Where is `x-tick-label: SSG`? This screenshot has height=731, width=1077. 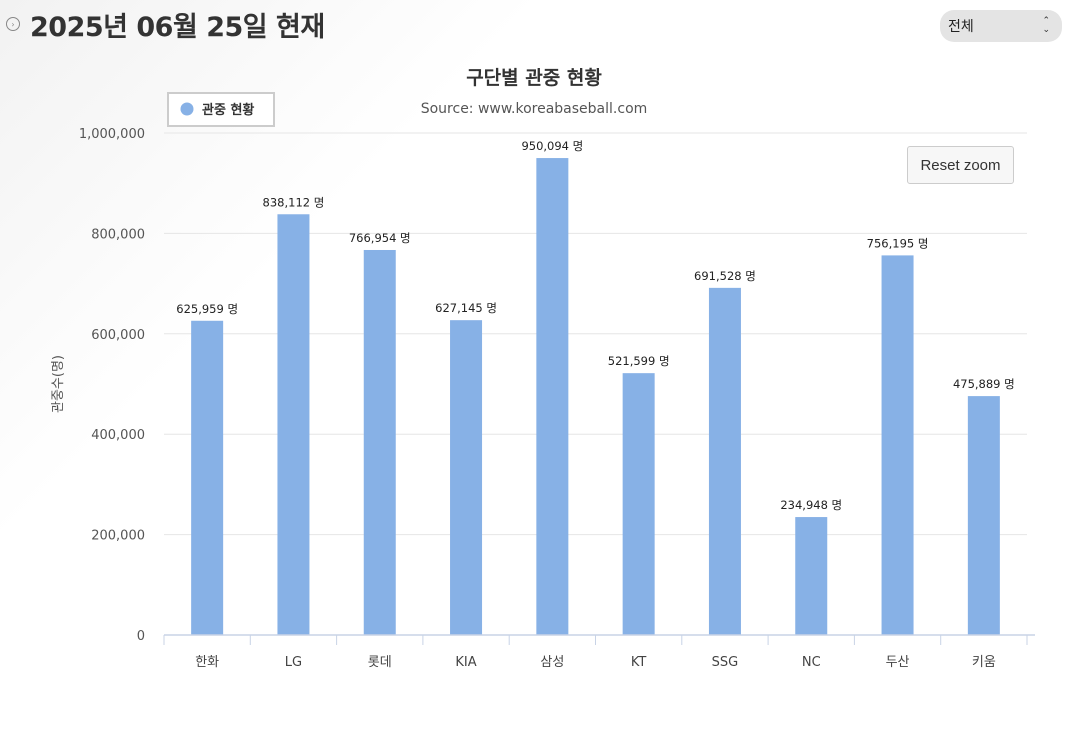 x-tick-label: SSG is located at coordinates (725, 662).